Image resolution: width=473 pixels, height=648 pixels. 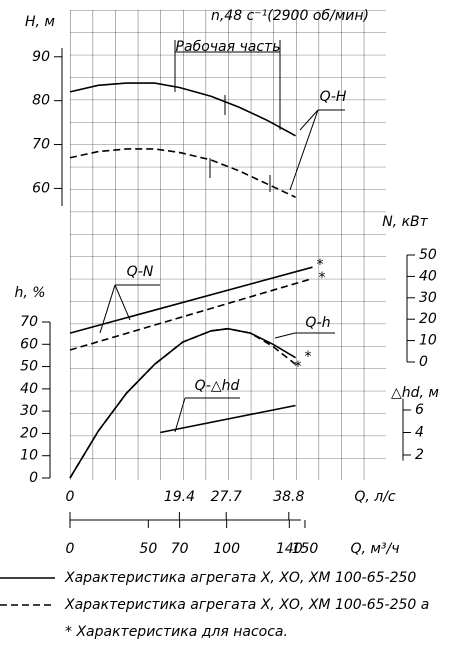 I want to click on chart-title: n,48 с⁻¹(2900 об/мин), so click(x=290, y=16).